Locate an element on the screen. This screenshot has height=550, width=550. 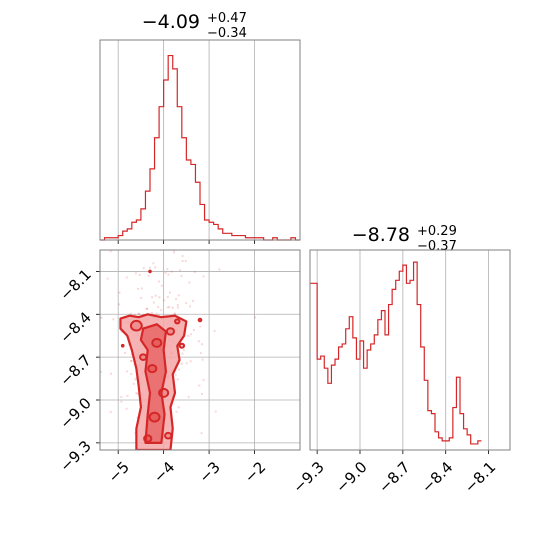
x-tick-label: −9.3 is located at coordinates (308, 477).